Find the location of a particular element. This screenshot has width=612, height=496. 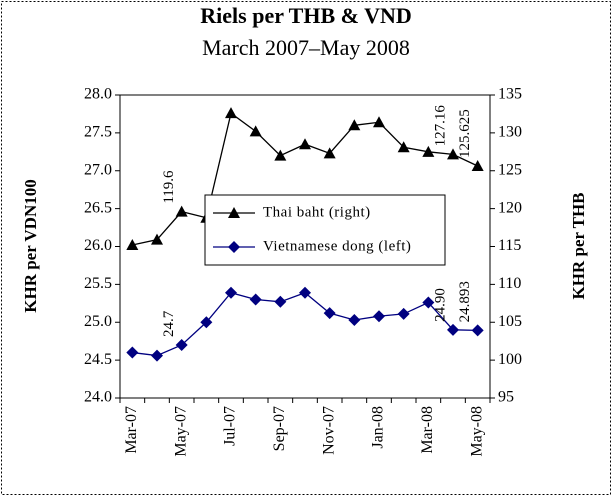

data-label: 24.893 is located at coordinates (465, 301).